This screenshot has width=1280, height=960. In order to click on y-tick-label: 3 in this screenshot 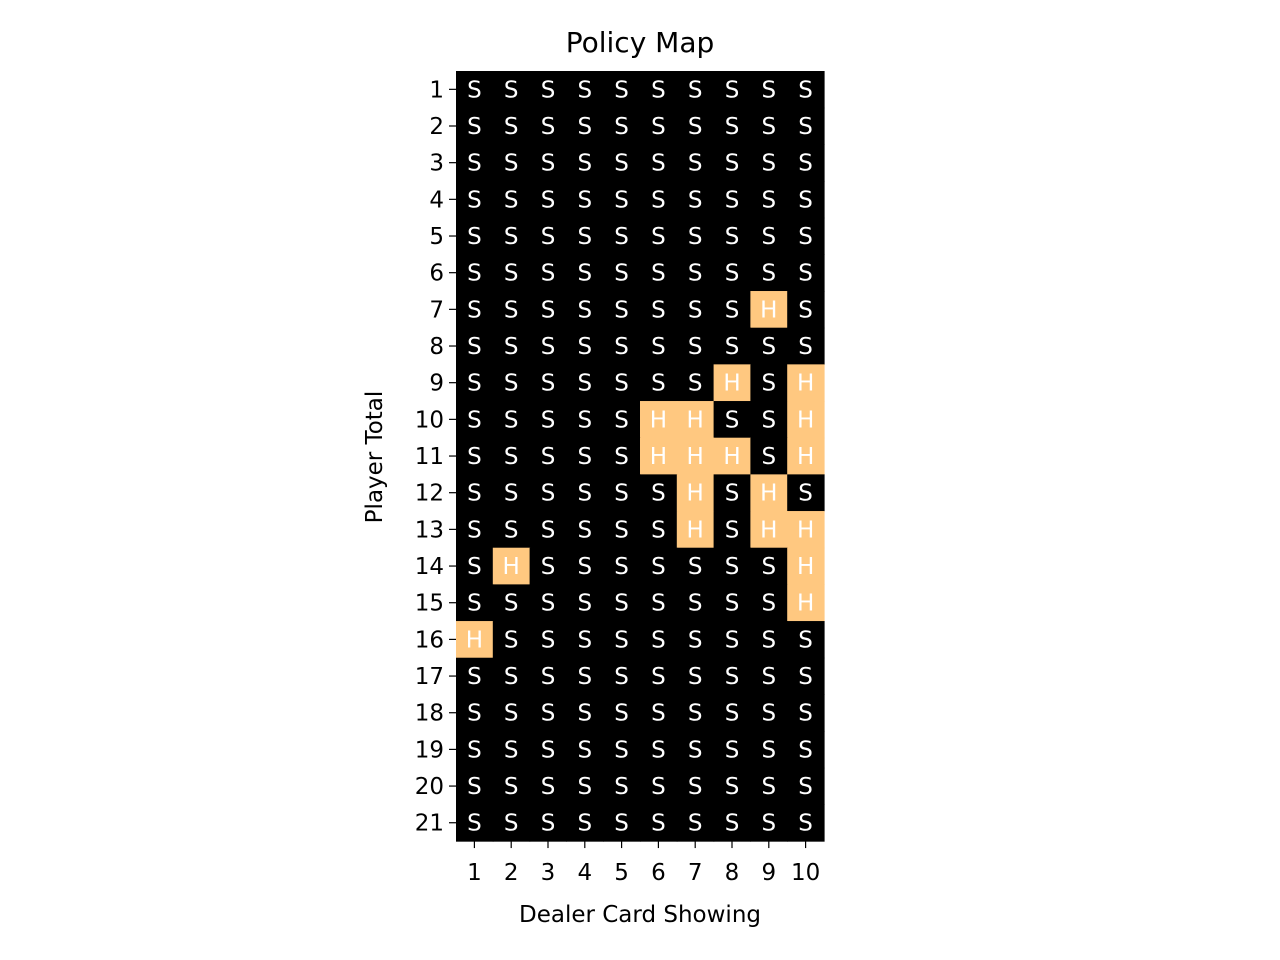, I will do `click(436, 164)`.